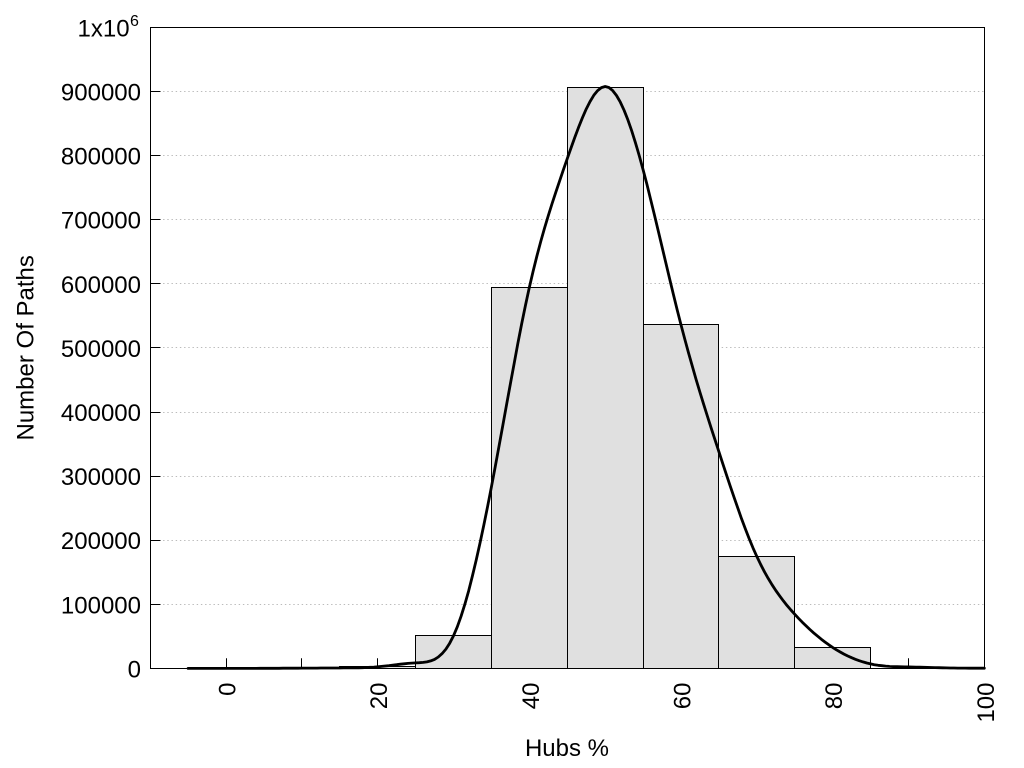  Describe the element at coordinates (101, 93) in the screenshot. I see `svg-text: 900000` at that location.